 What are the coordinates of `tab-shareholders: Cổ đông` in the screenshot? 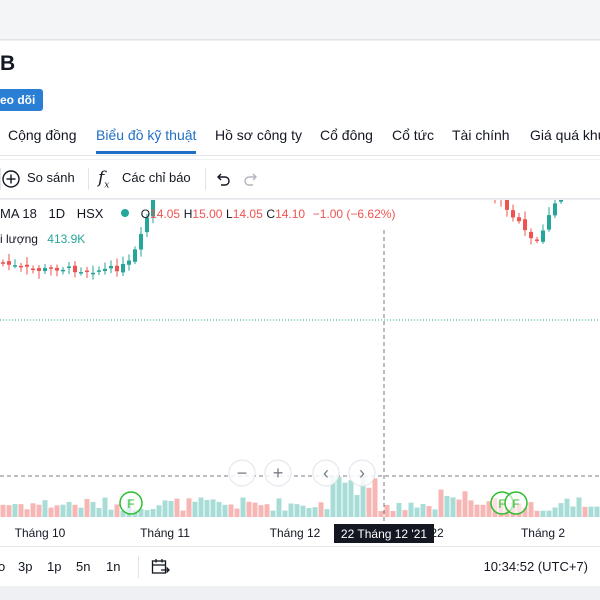 It's located at (346, 135).